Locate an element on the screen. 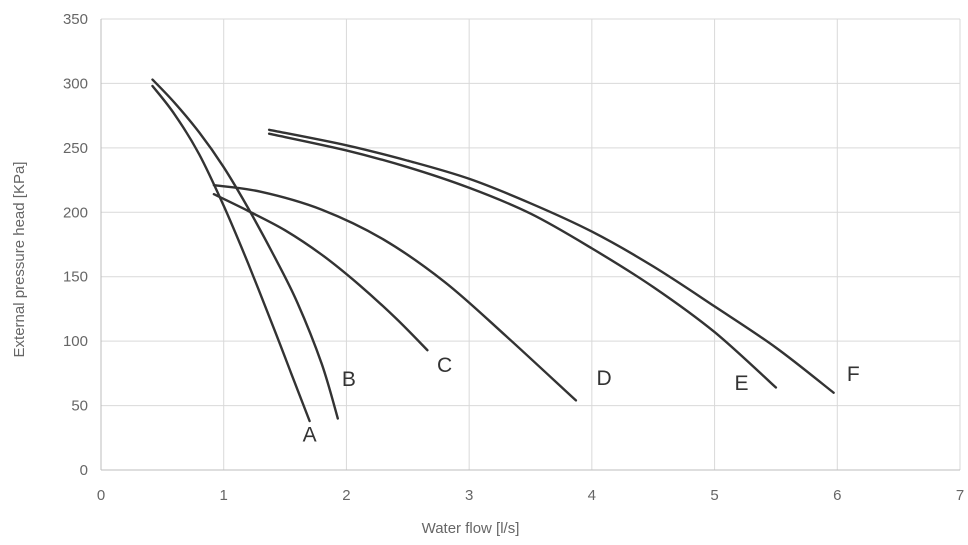 The width and height of the screenshot is (968, 545). curve-a is located at coordinates (231, 253).